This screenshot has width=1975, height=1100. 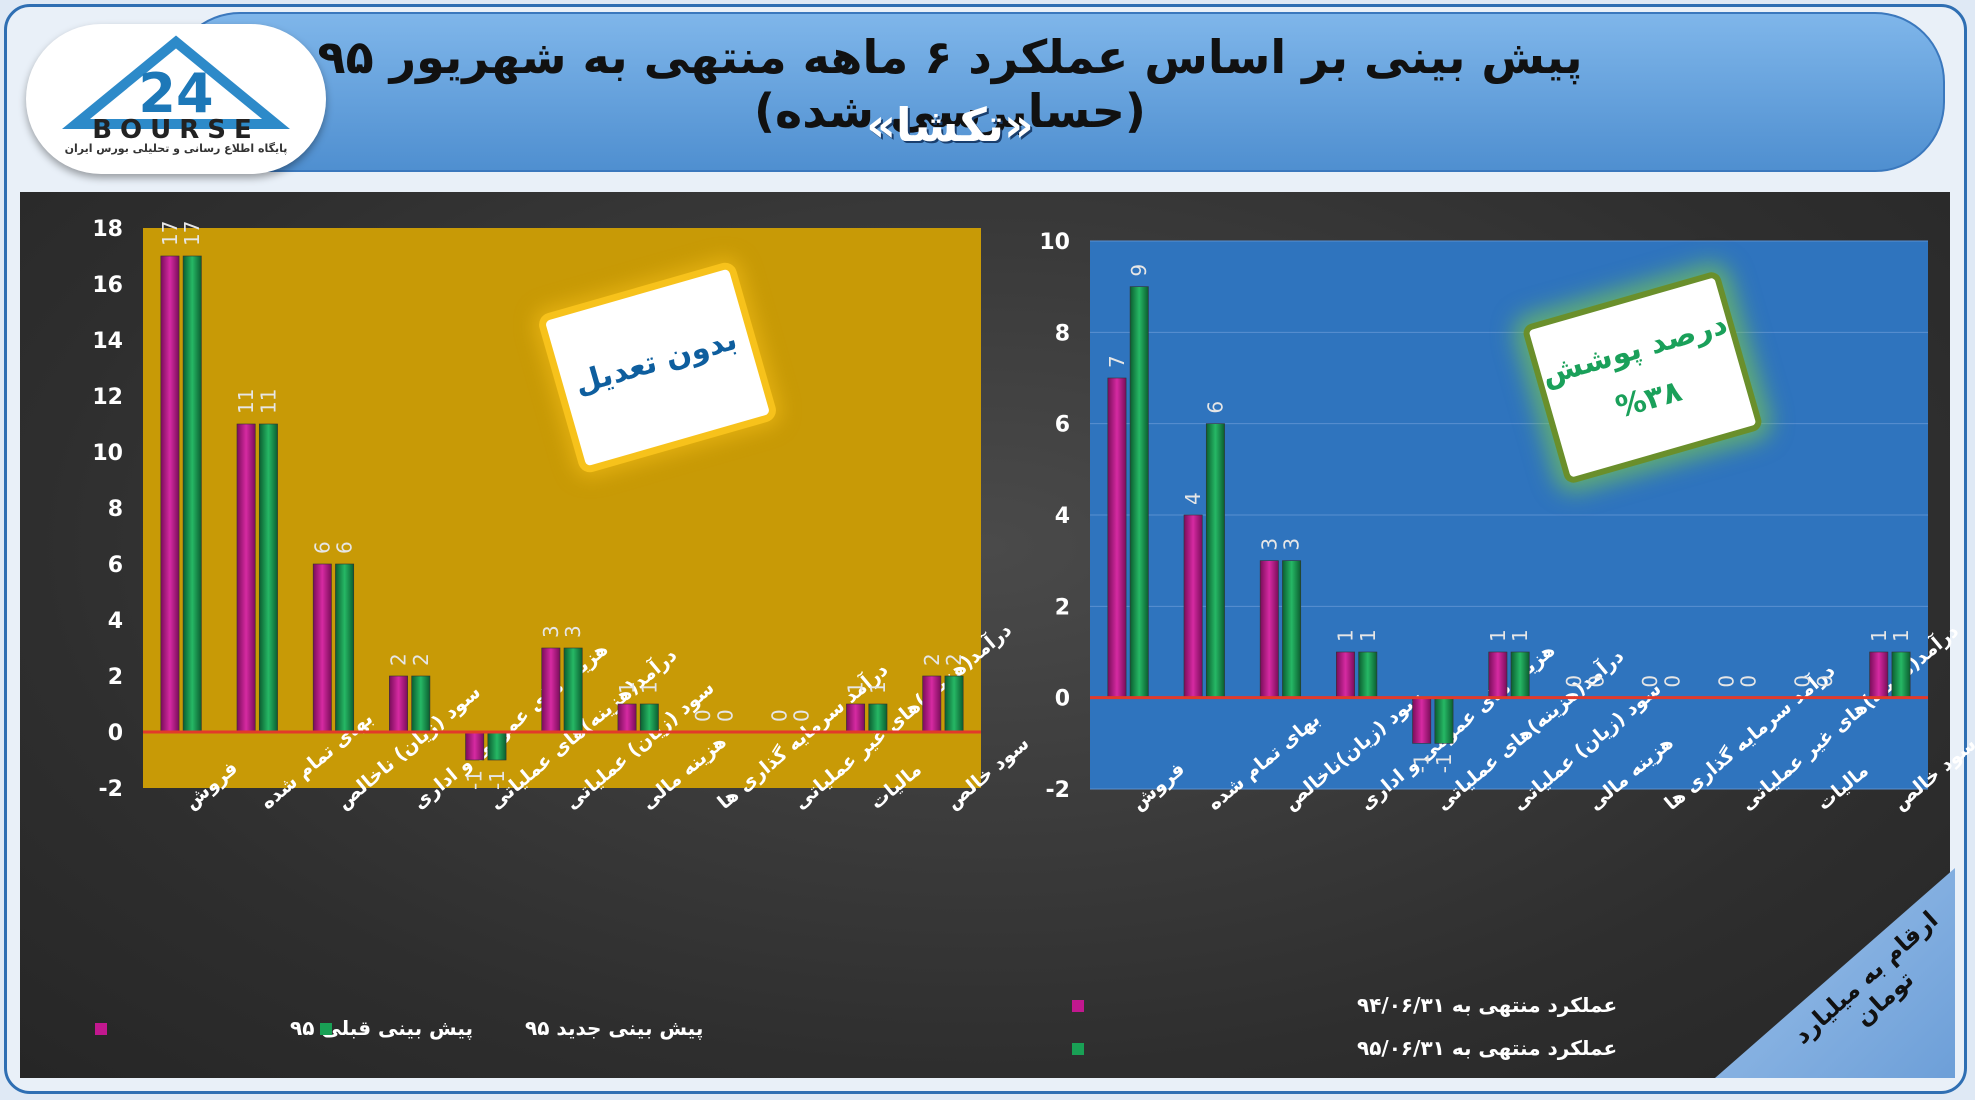 I want to click on y-tick-label: 12, so click(x=107, y=397).